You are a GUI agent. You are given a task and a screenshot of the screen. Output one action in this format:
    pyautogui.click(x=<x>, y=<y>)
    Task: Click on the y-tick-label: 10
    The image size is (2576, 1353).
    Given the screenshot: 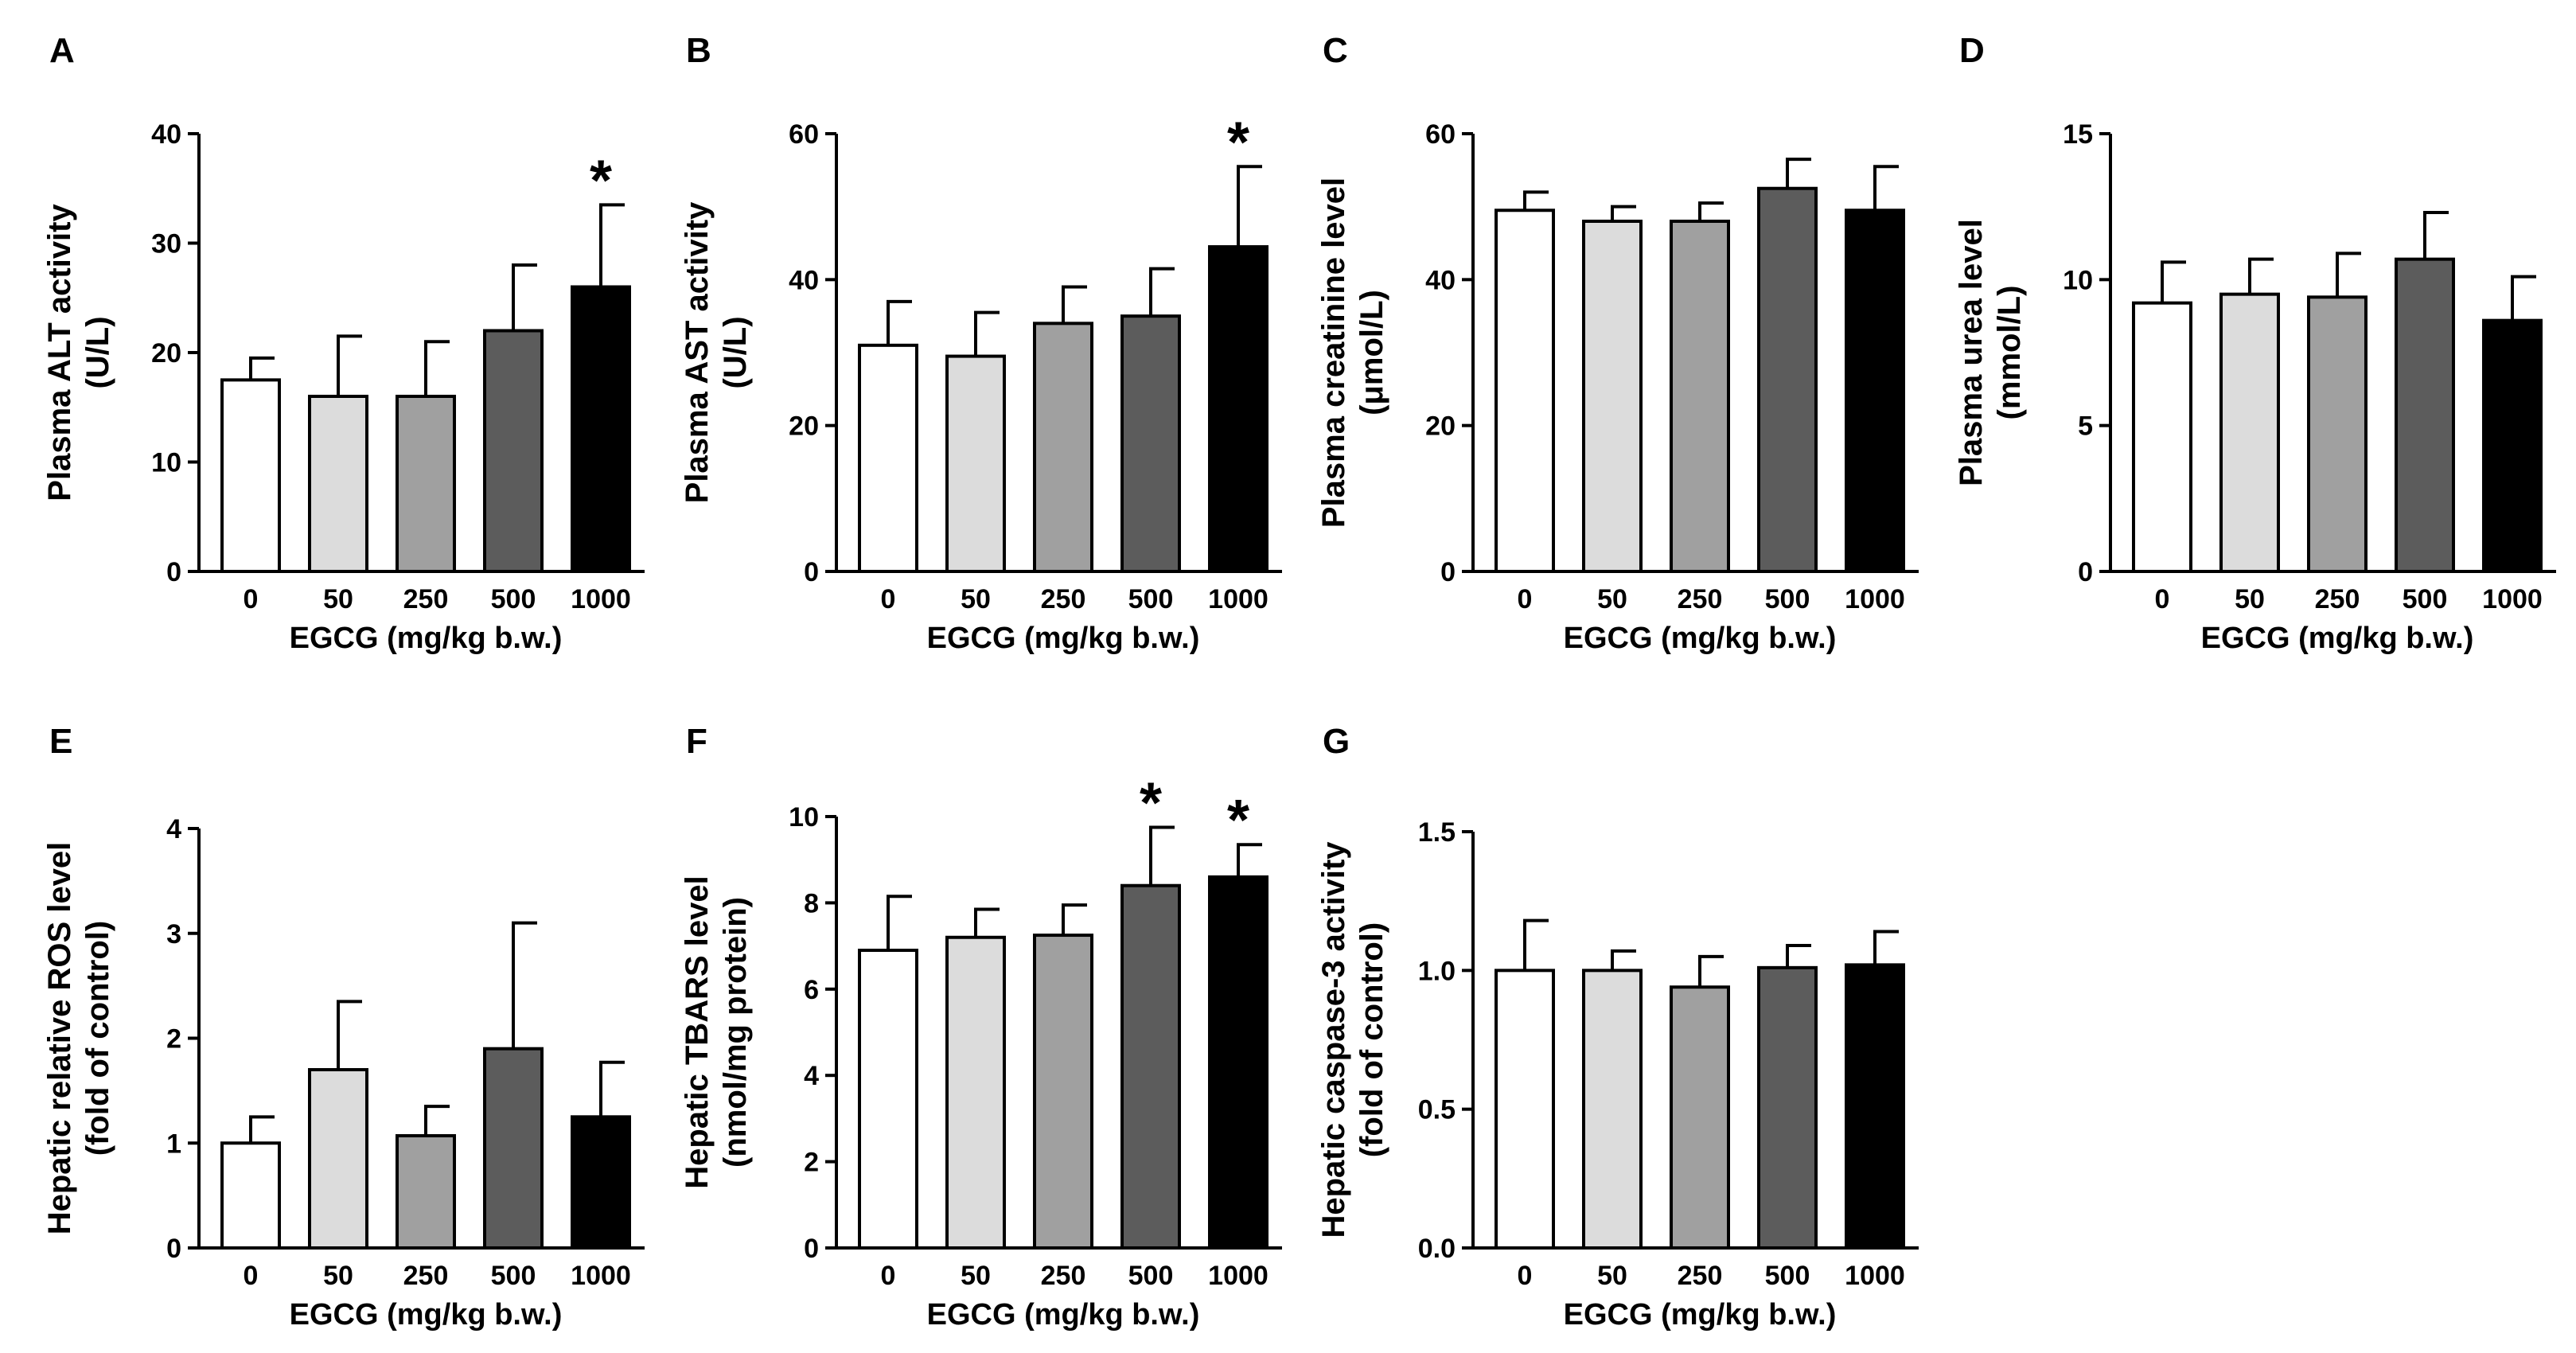 What is the action you would take?
    pyautogui.click(x=2078, y=280)
    